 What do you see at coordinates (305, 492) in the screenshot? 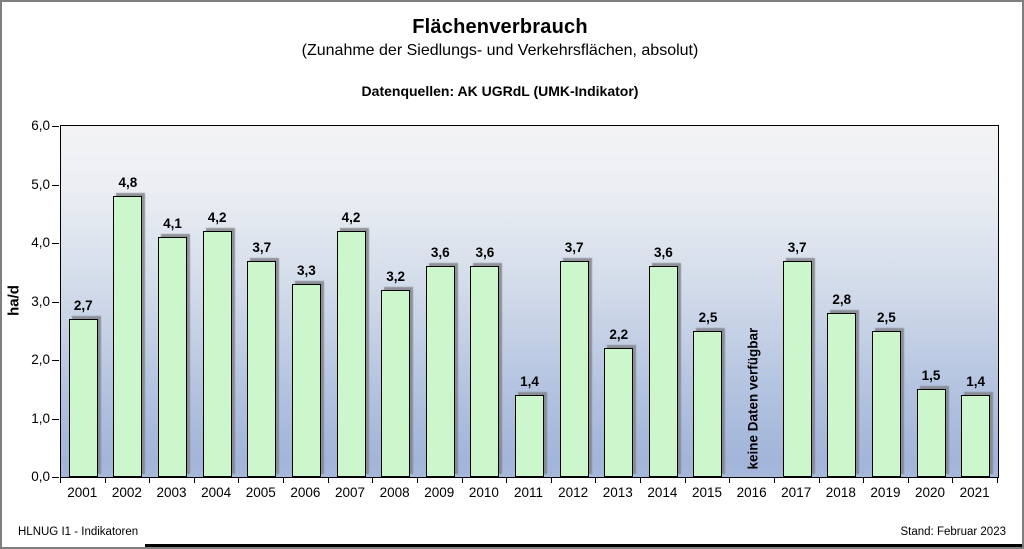
I see `x-tick-label: 2006` at bounding box center [305, 492].